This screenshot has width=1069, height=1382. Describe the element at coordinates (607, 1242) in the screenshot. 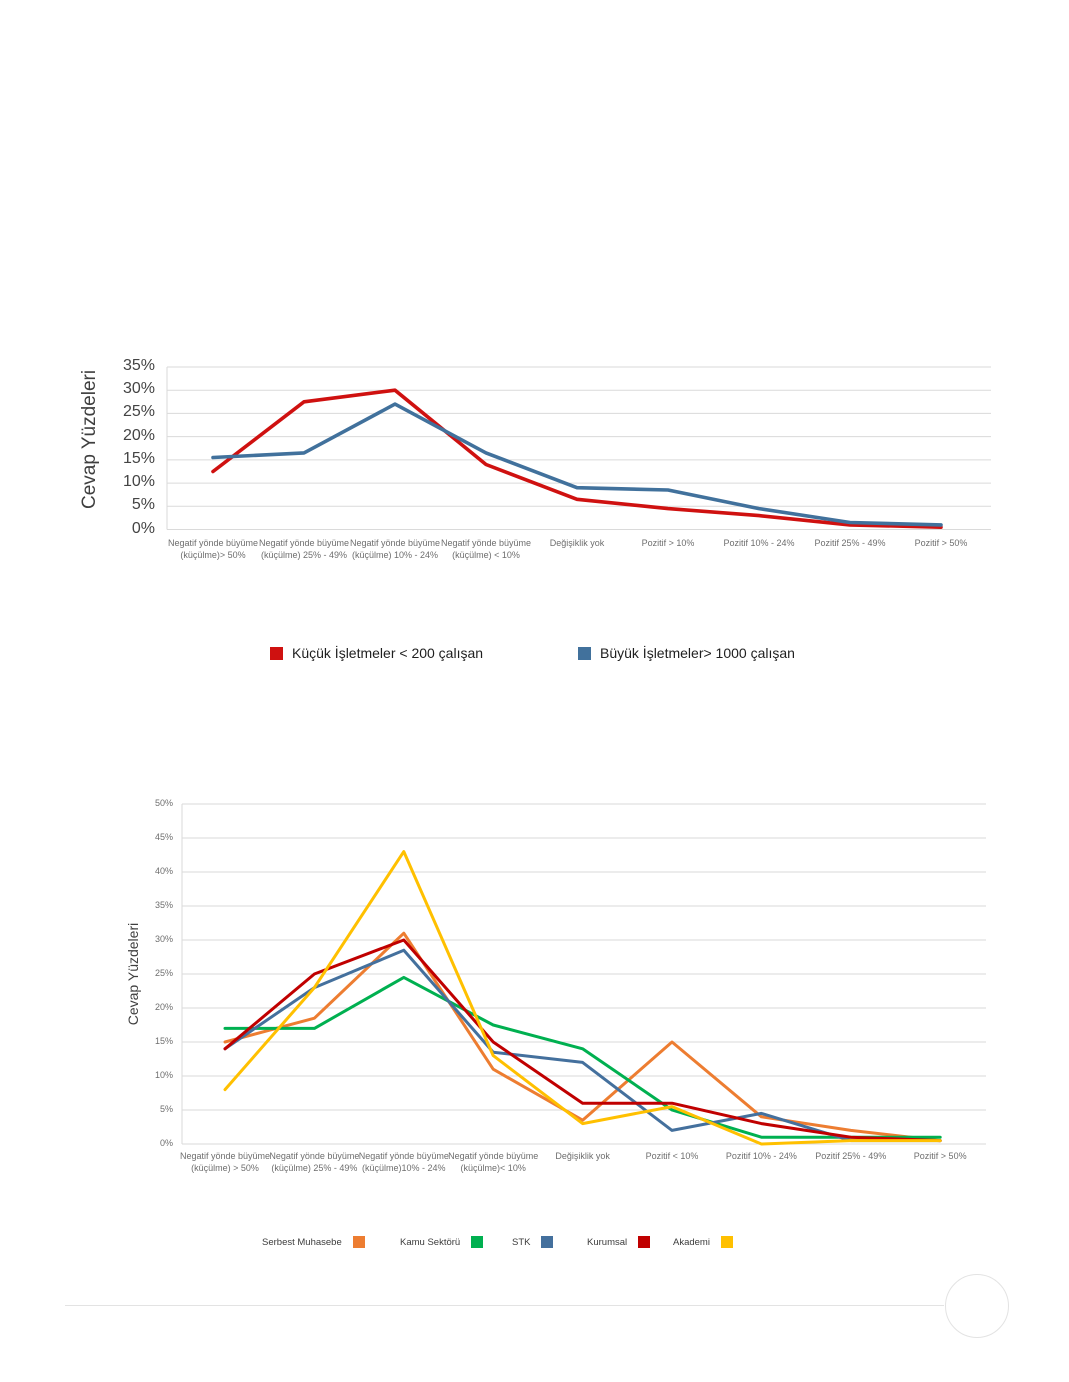

I see `legend-label: Kurumsal` at that location.